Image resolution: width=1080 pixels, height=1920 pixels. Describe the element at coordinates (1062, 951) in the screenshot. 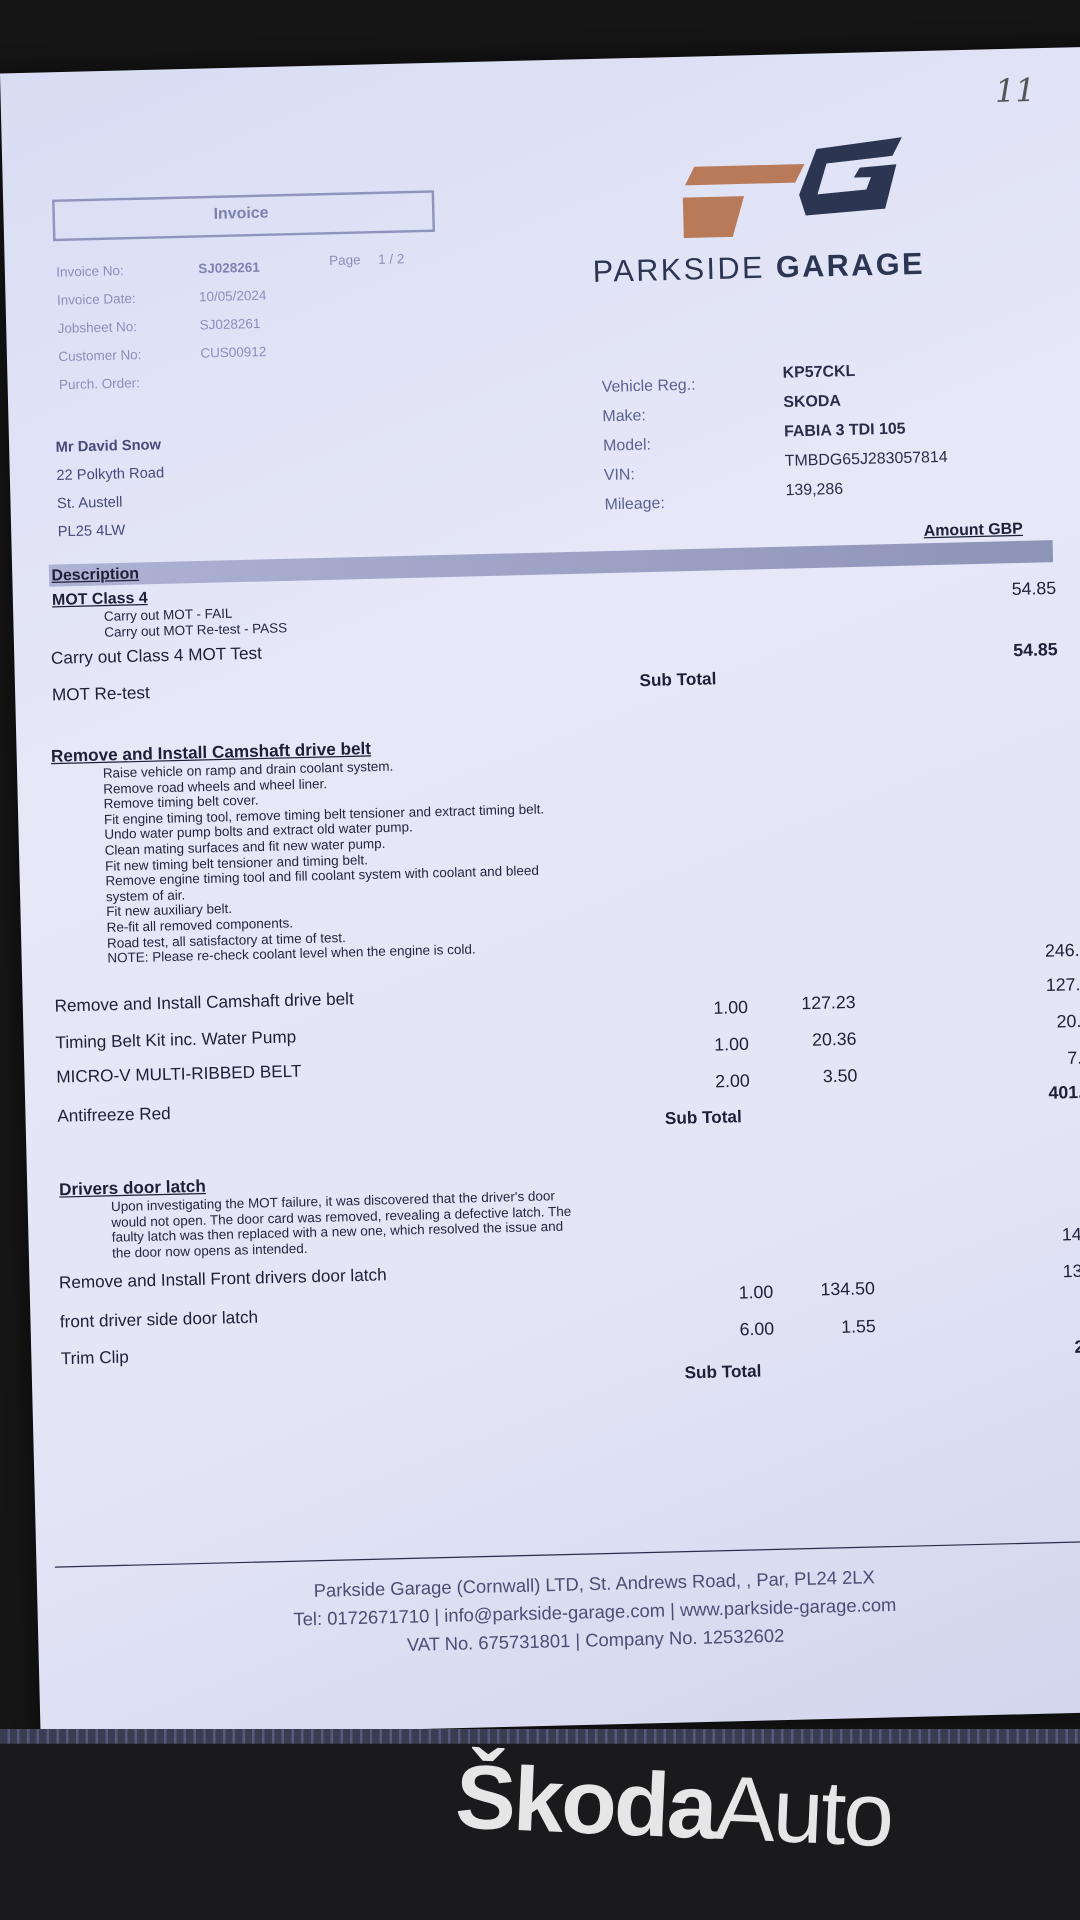

I see `line-amount: 246.75` at that location.